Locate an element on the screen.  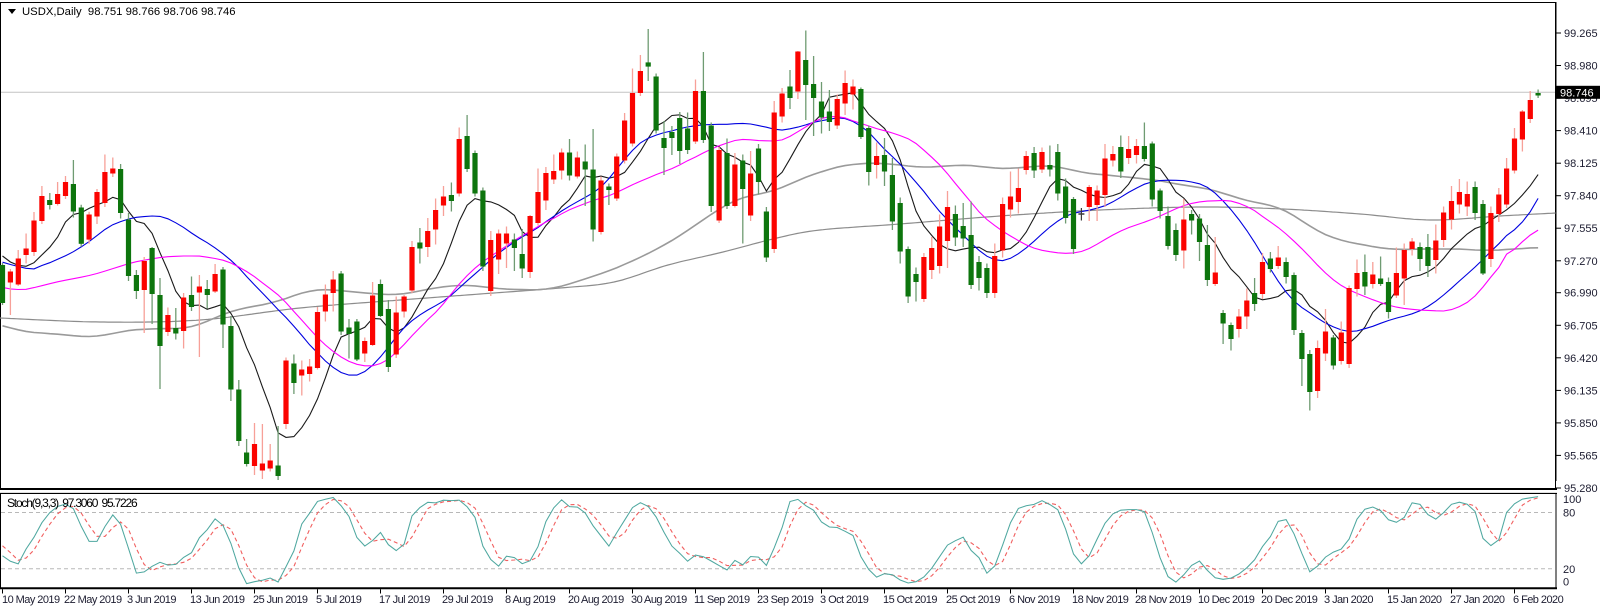
svg-text: 20 Dec 2019 is located at coordinates (1289, 600).